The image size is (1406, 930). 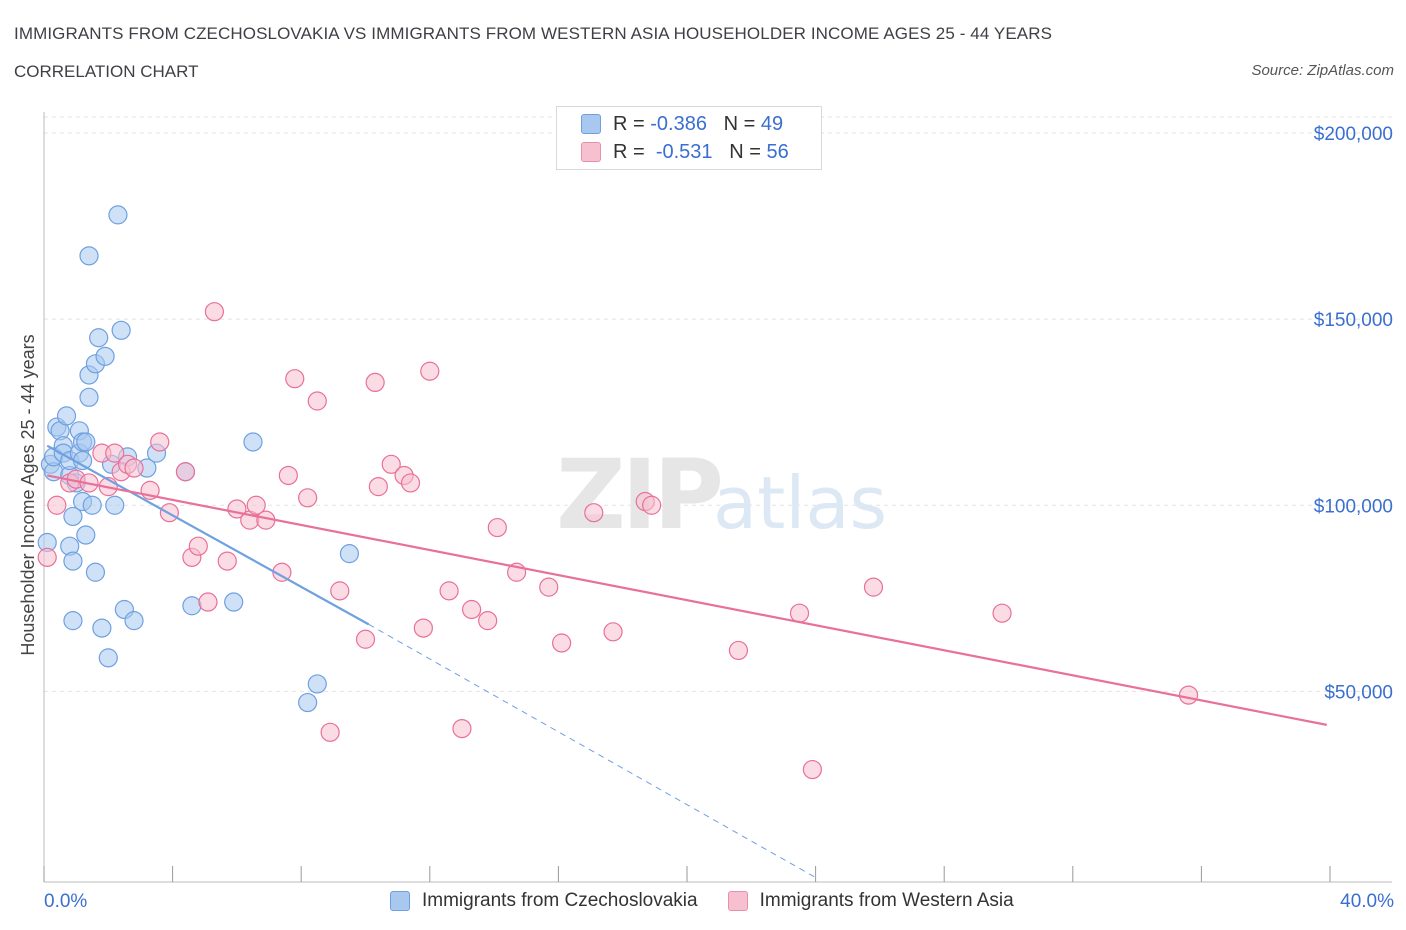 What do you see at coordinates (1353, 134) in the screenshot?
I see `y-tick-label: $200,000` at bounding box center [1353, 134].